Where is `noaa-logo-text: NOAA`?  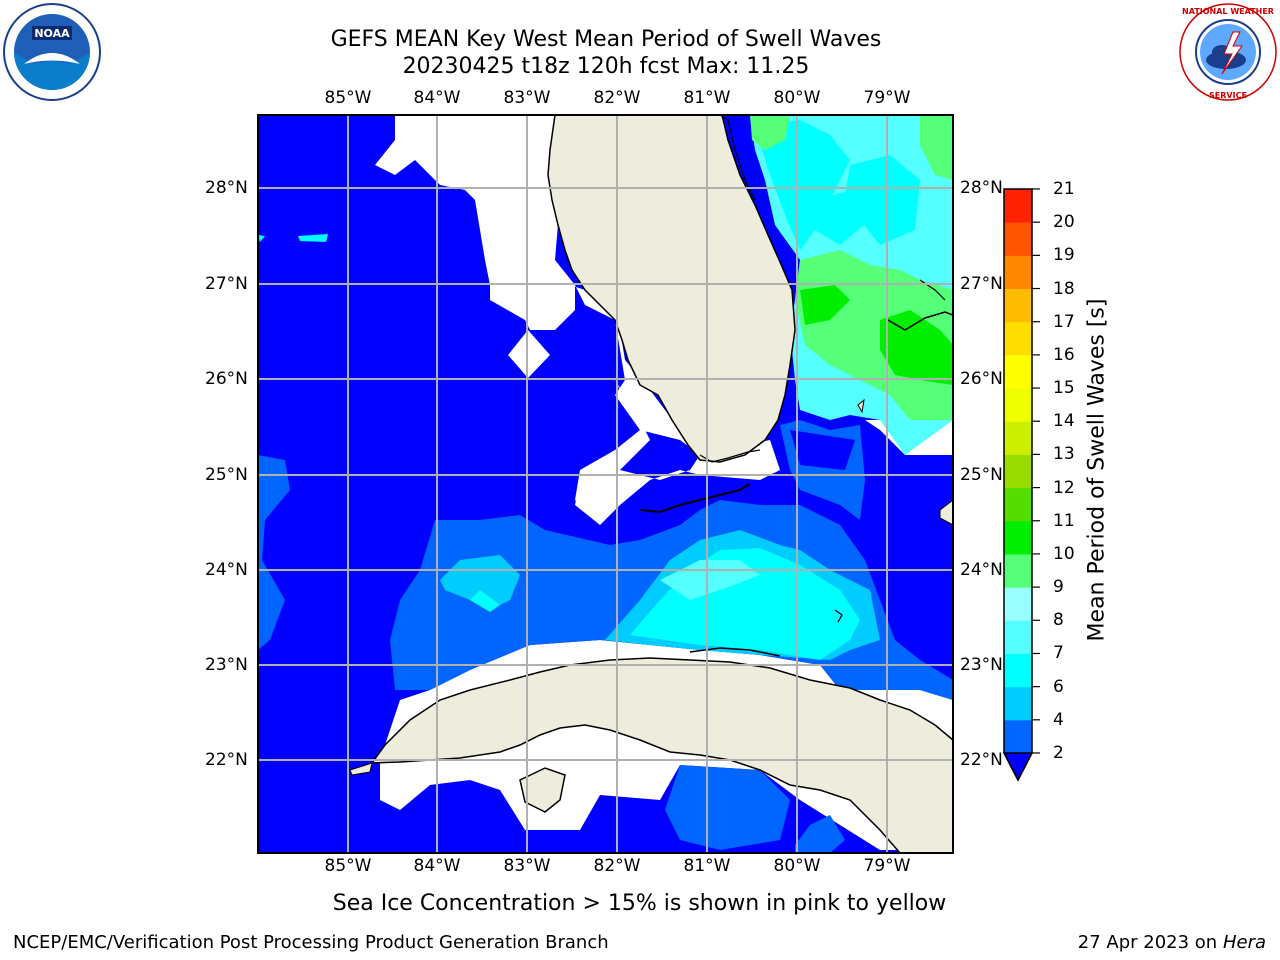 noaa-logo-text: NOAA is located at coordinates (52, 33).